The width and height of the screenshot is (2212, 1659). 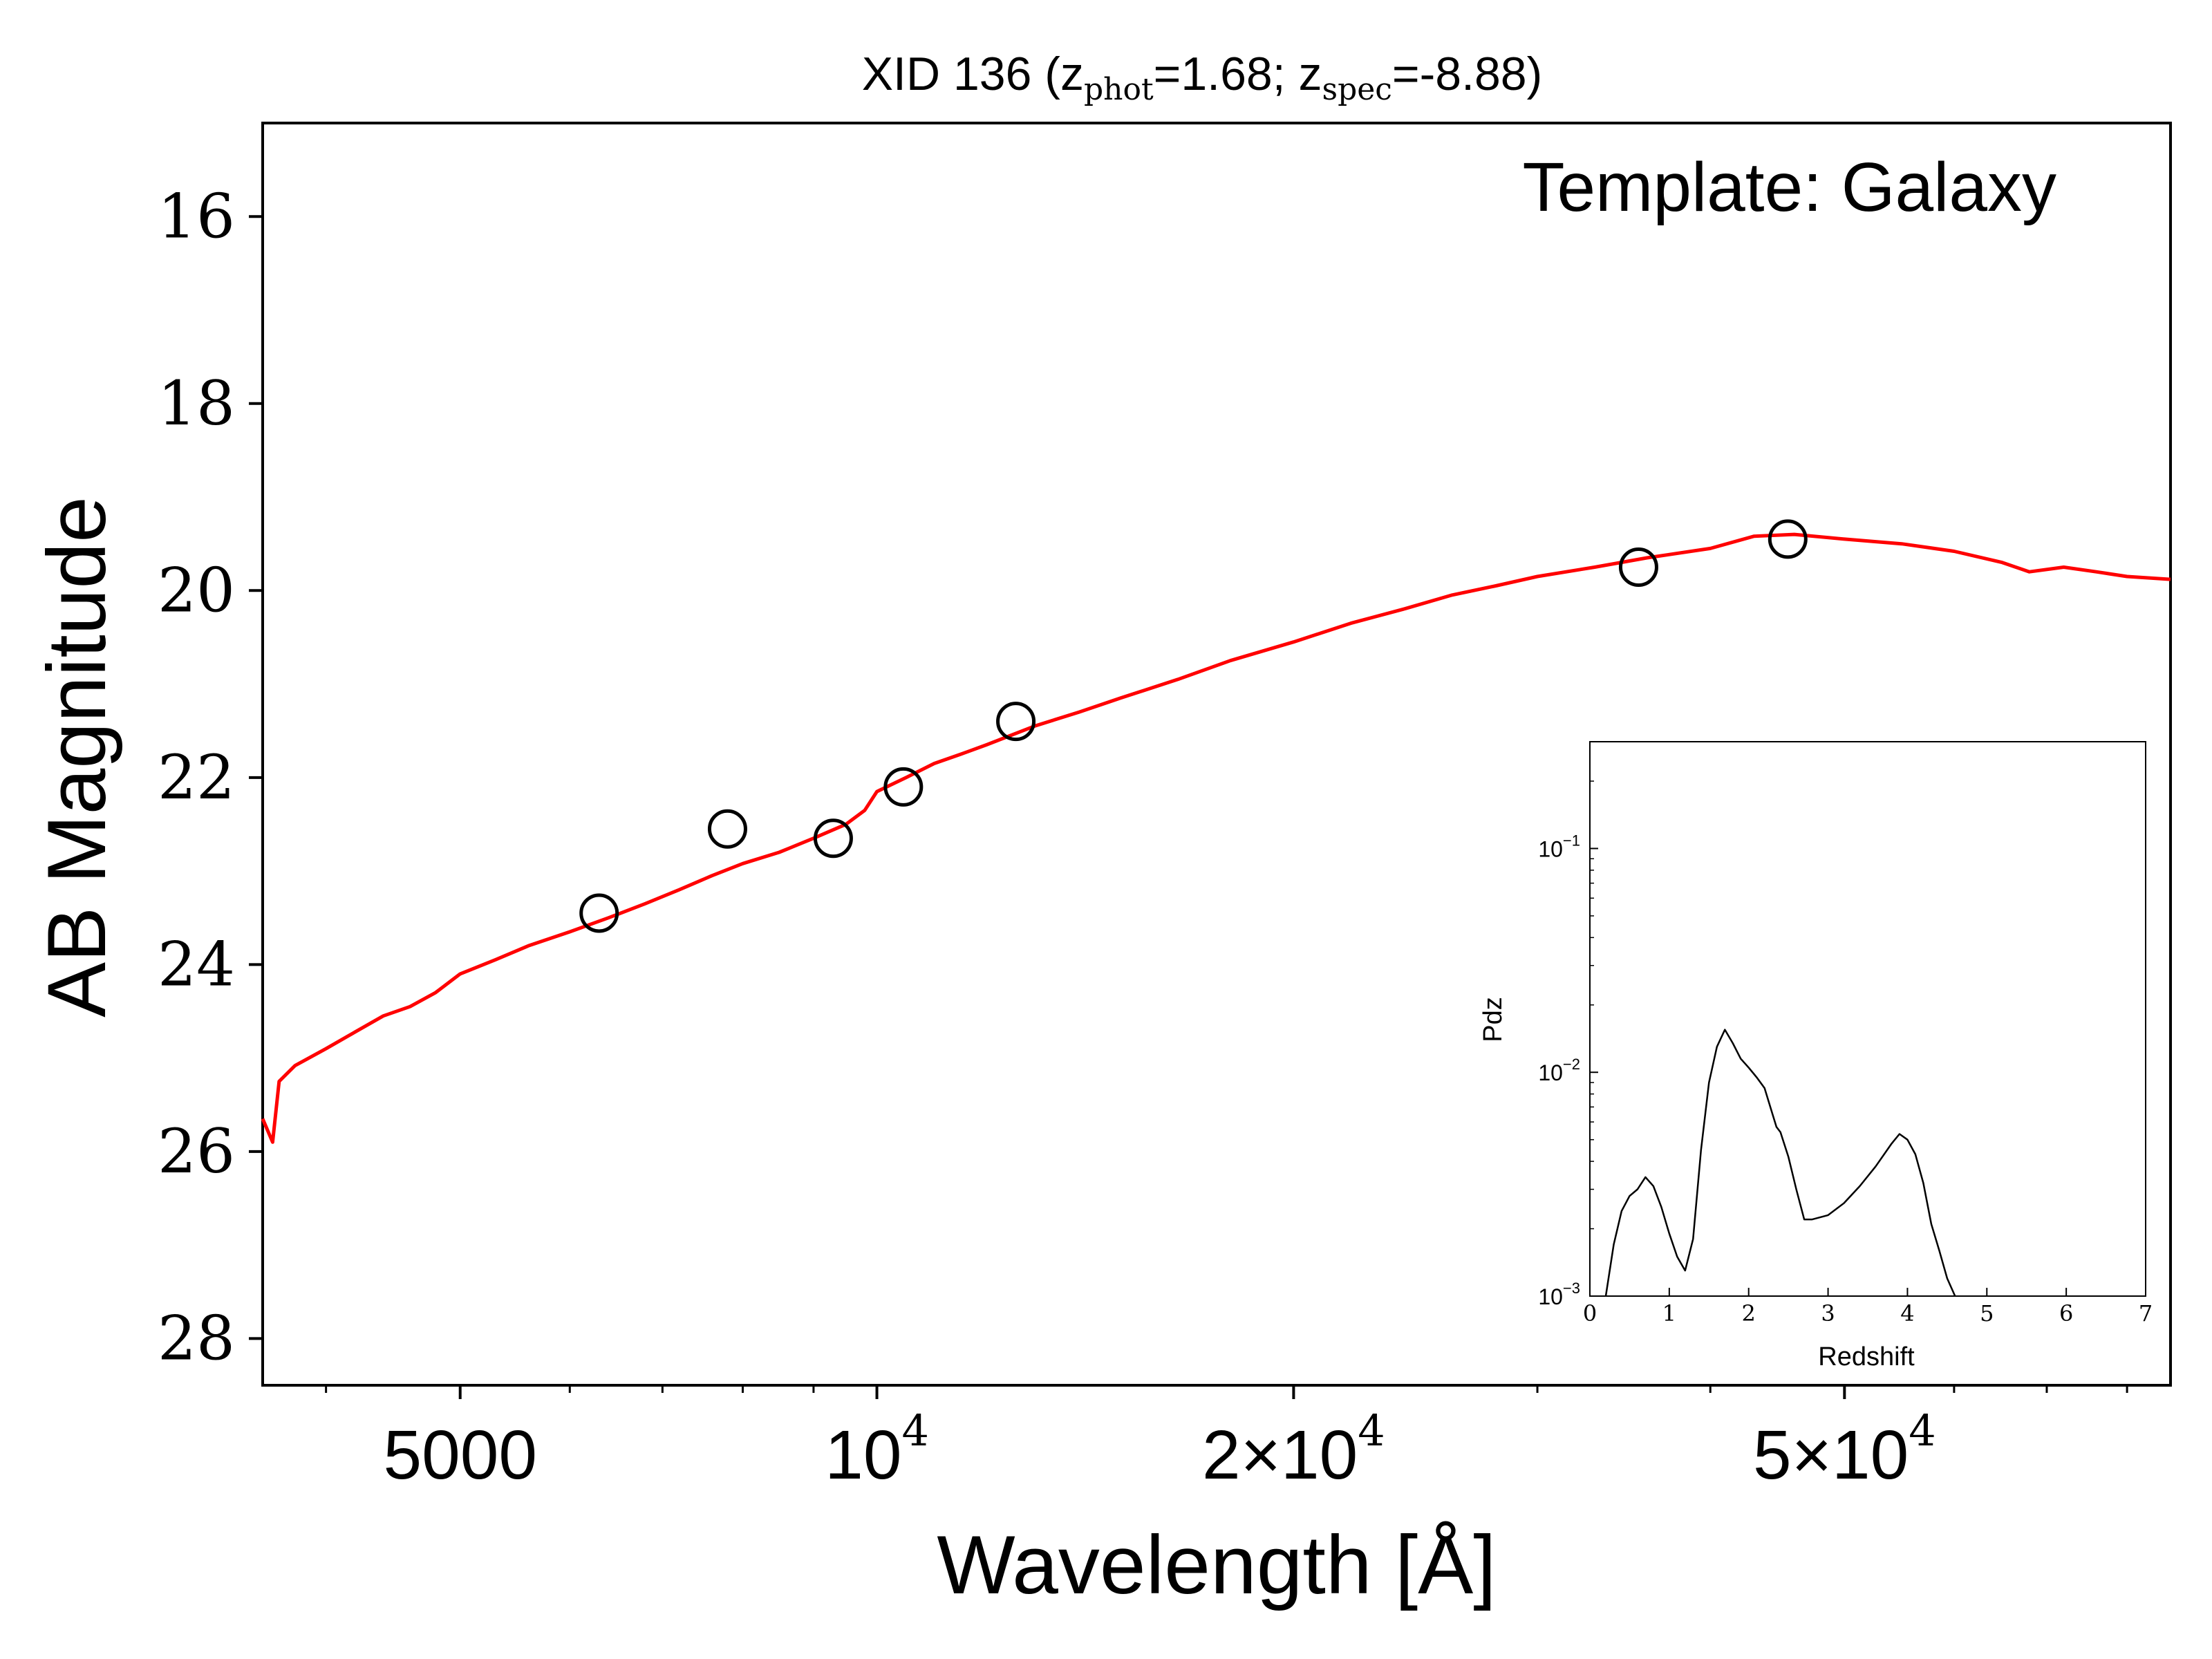 I want to click on inset-x-tick-label: 4, so click(x=1907, y=1313).